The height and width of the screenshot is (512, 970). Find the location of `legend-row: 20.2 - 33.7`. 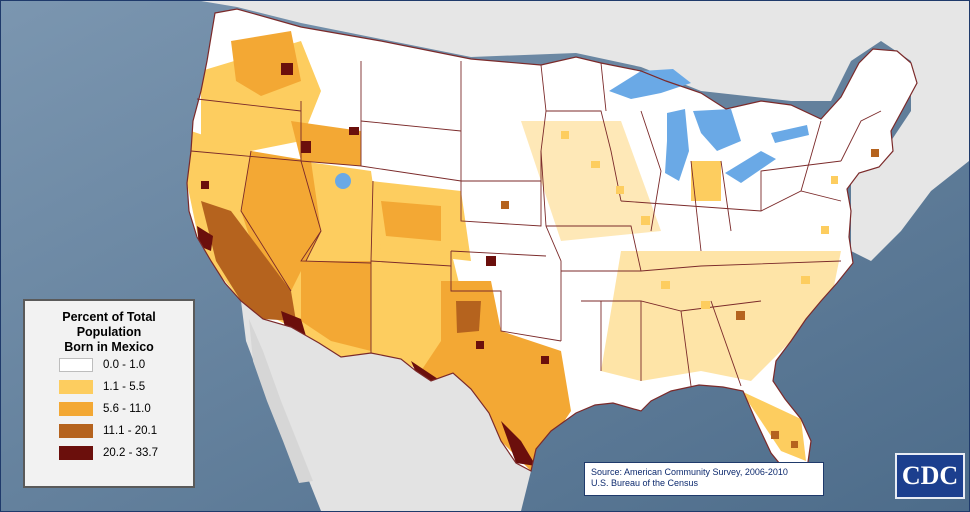

legend-row: 20.2 - 33.7 is located at coordinates (108, 453).